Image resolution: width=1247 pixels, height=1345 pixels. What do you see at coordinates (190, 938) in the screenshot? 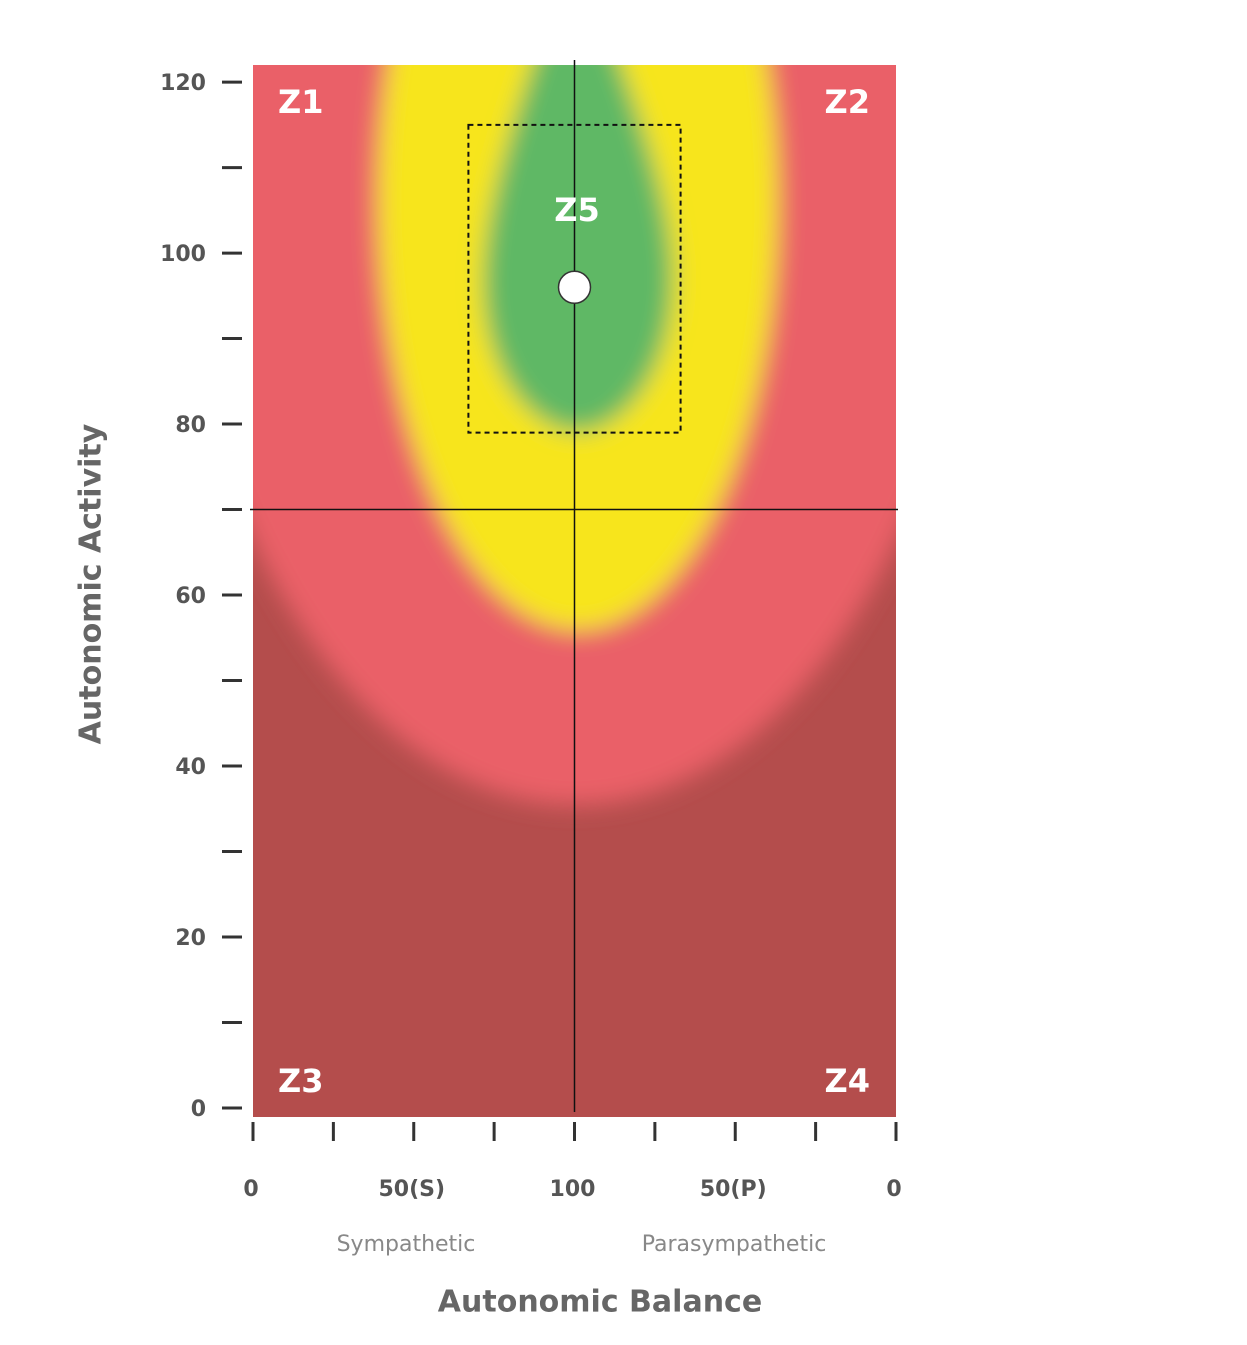
I see `y-tick-label: 20` at bounding box center [190, 938].